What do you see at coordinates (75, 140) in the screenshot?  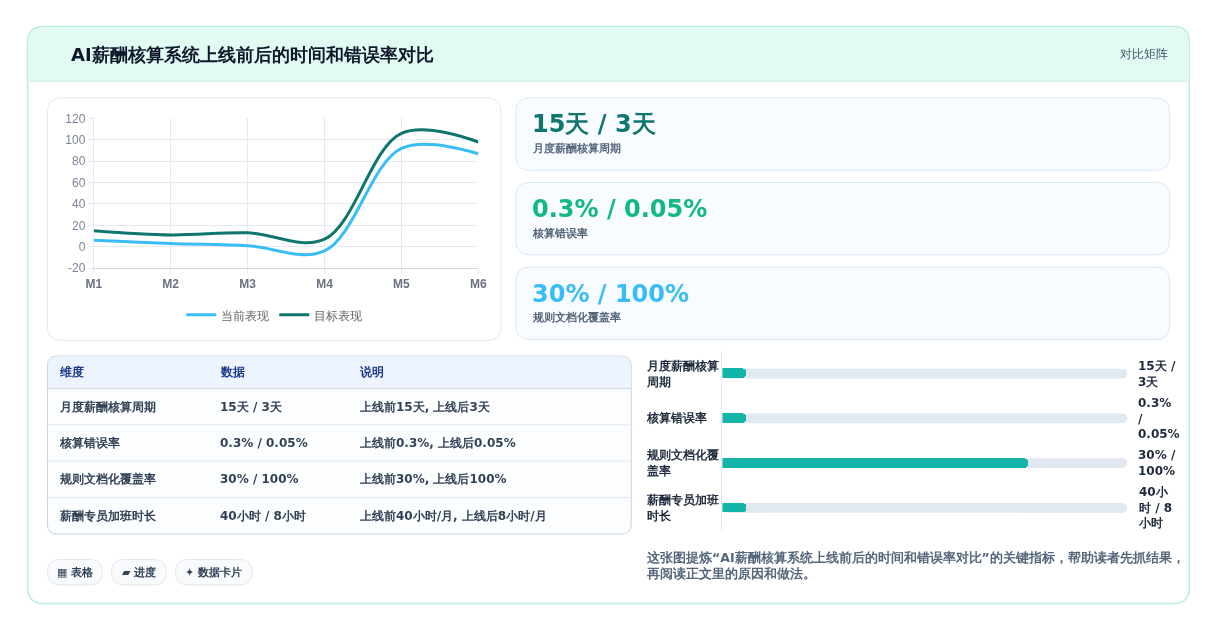 I see `y-tick-label: 100` at bounding box center [75, 140].